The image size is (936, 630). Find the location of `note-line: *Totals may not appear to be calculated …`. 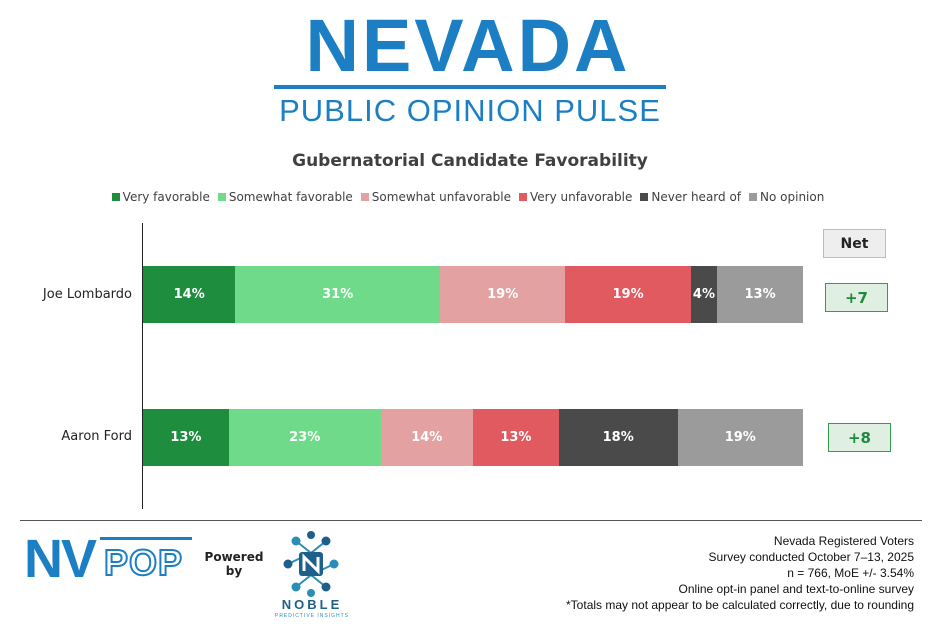

note-line: *Totals may not appear to be calculated … is located at coordinates (740, 605).